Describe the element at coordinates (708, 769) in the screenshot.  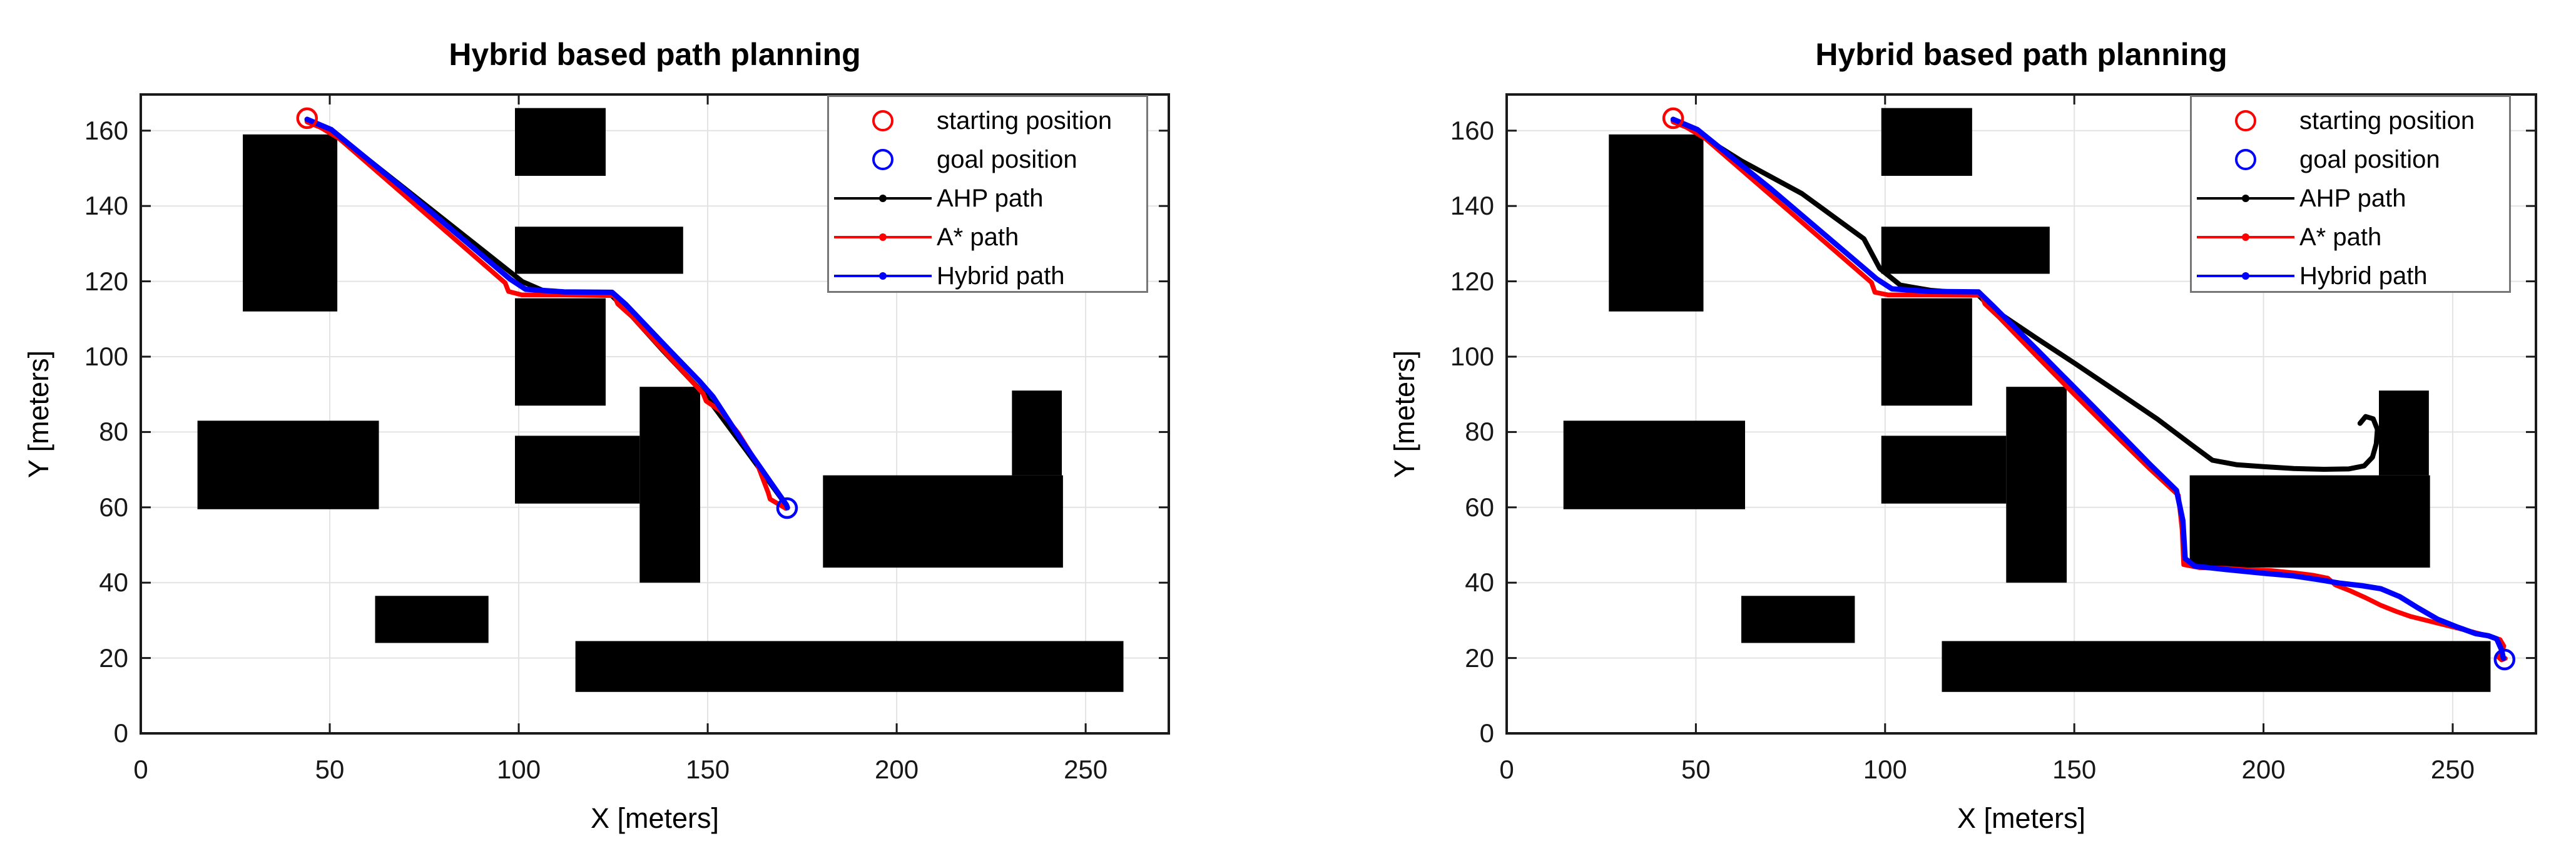
I see `x-tick-label: 150` at that location.